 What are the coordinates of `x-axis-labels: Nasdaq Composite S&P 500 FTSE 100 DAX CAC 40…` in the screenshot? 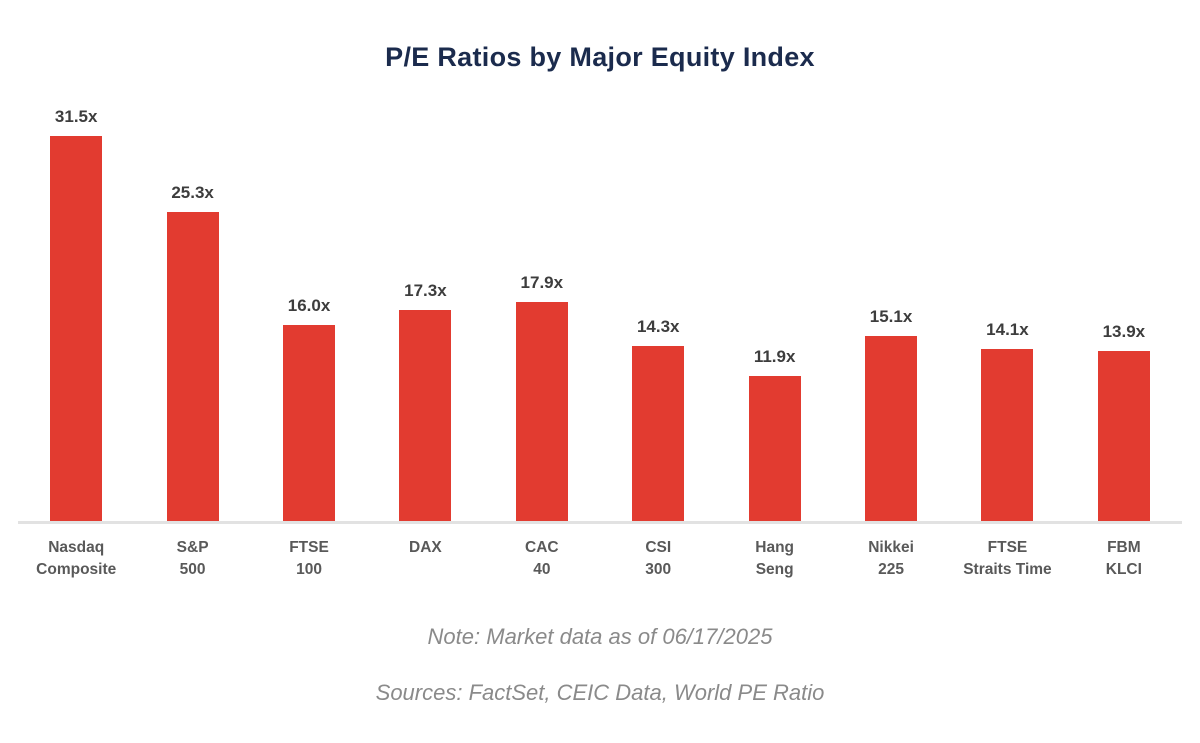 It's located at (600, 559).